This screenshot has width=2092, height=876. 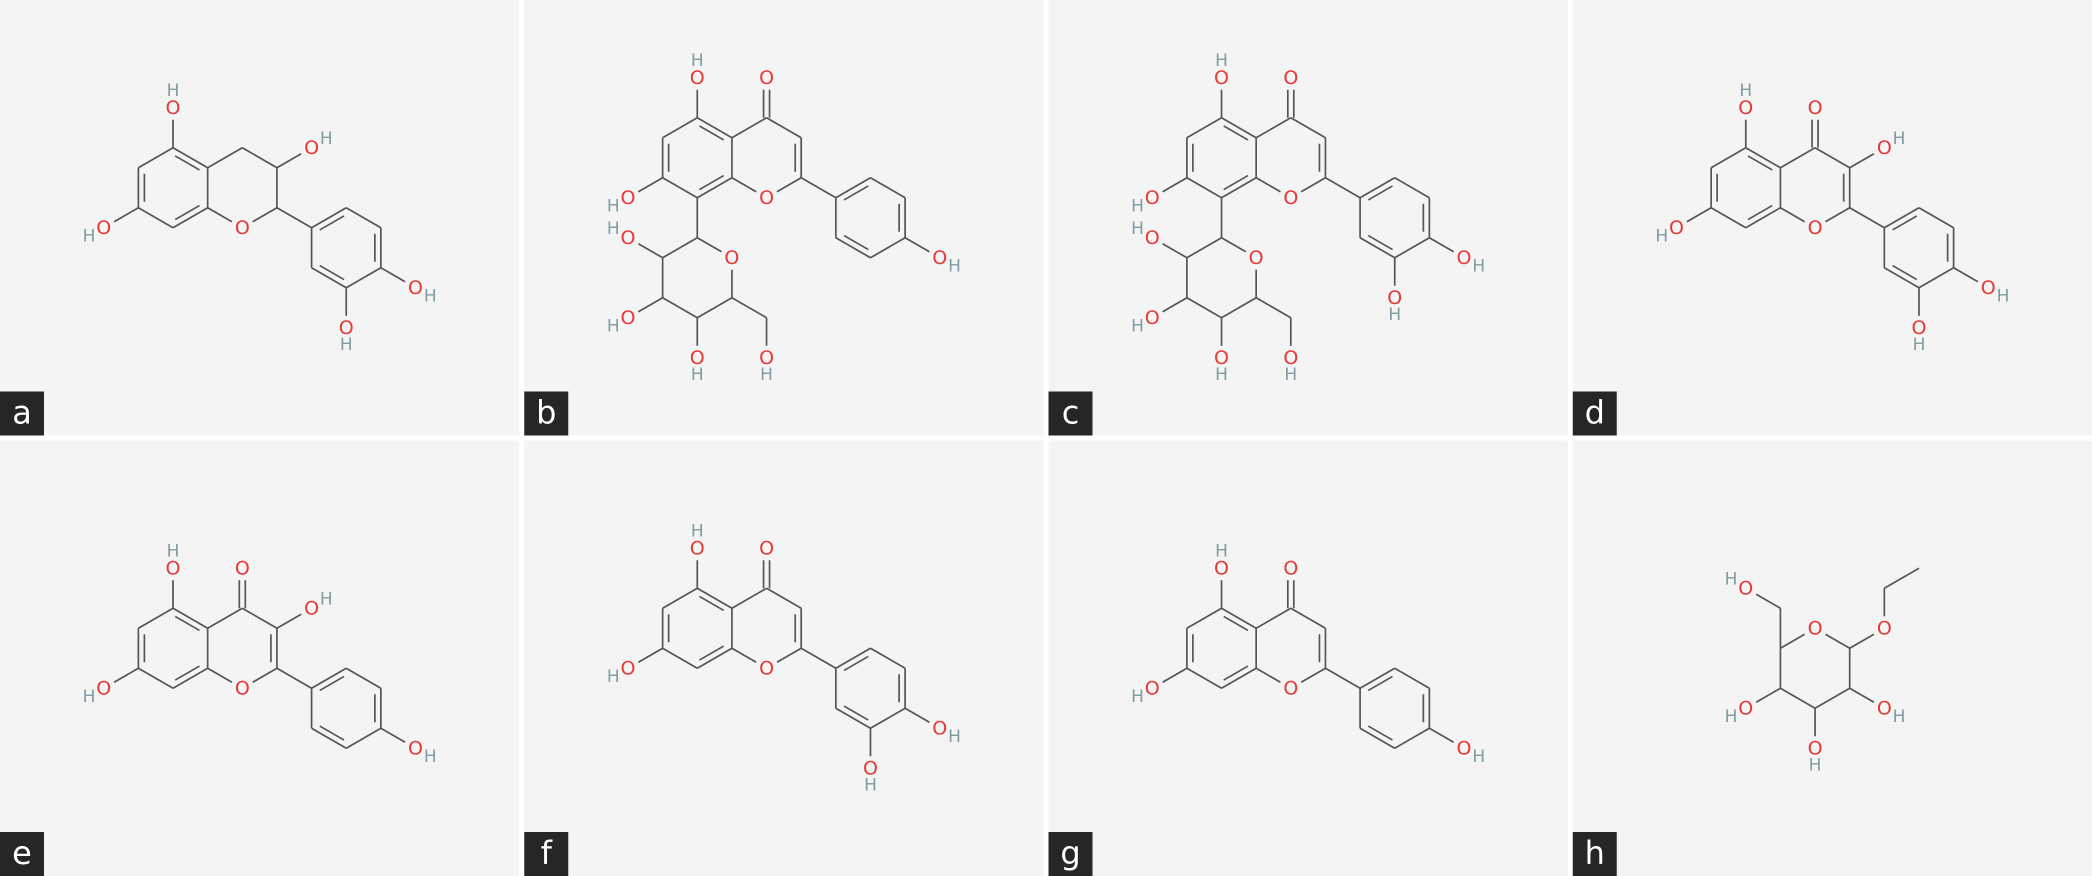 I want to click on panel-label: h, so click(x=1595, y=853).